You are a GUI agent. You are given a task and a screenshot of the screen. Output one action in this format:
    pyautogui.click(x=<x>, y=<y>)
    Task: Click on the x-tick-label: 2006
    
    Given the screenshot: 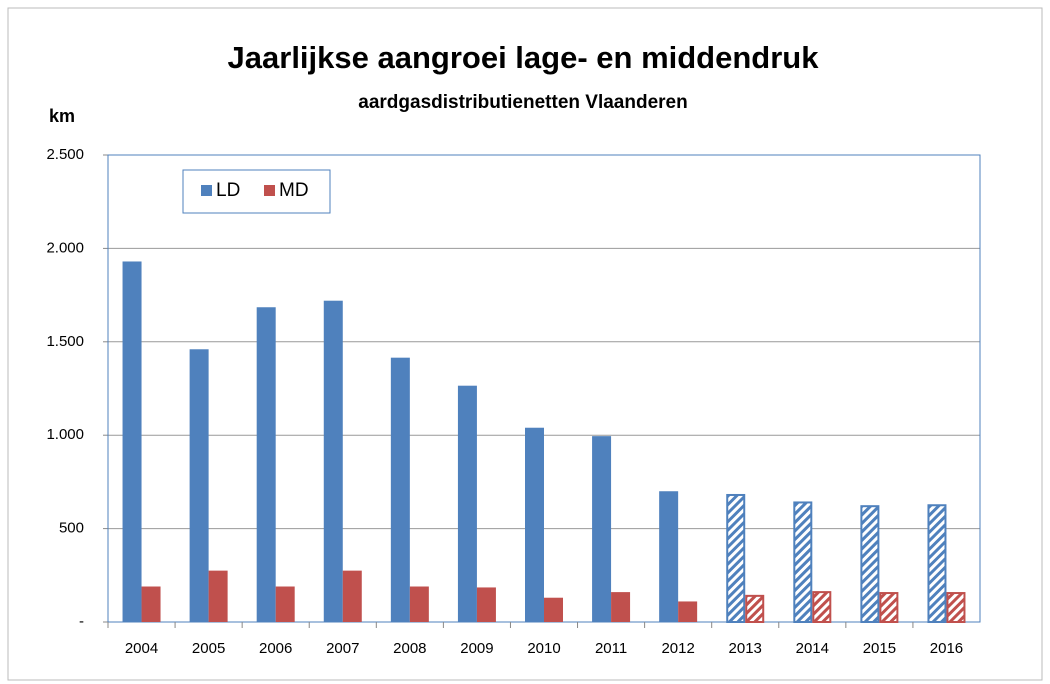 What is the action you would take?
    pyautogui.click(x=275, y=648)
    